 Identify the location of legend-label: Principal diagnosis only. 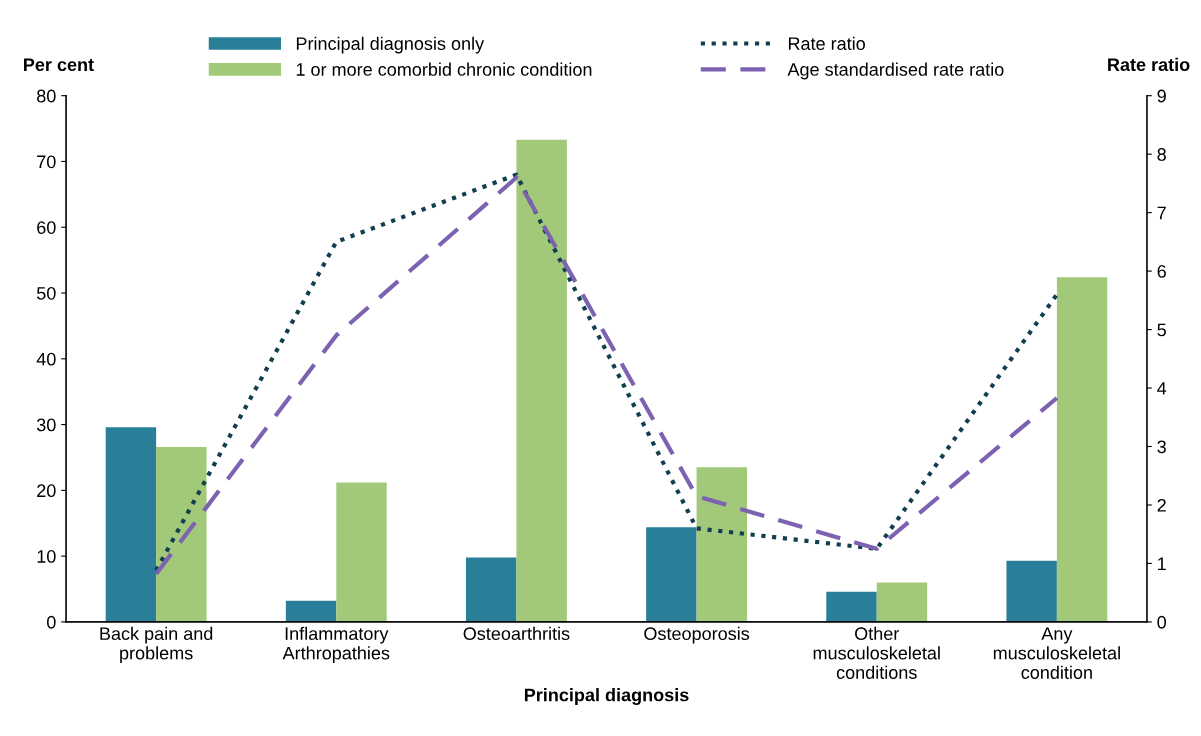
(390, 45).